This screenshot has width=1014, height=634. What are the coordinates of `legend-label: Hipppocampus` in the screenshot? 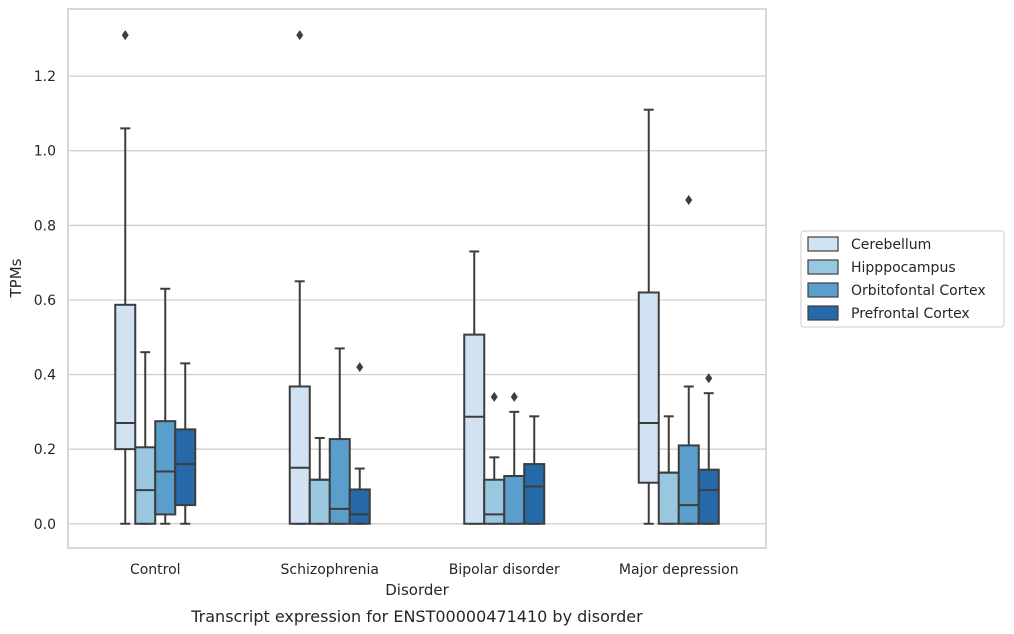 It's located at (903, 268).